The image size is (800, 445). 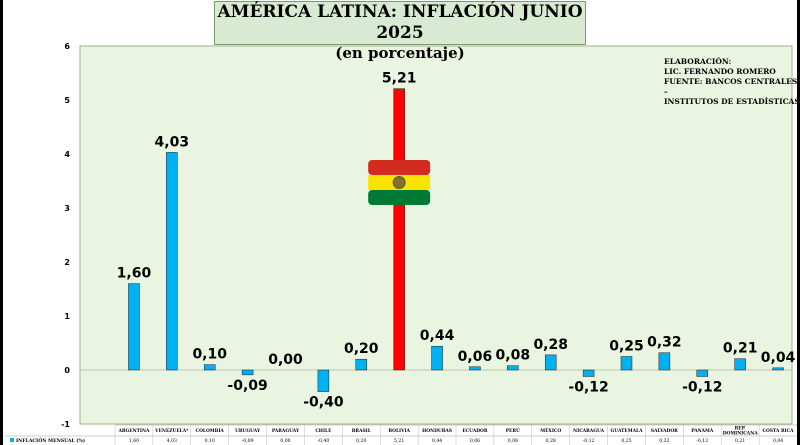 I want to click on bar-chile, so click(x=323, y=380).